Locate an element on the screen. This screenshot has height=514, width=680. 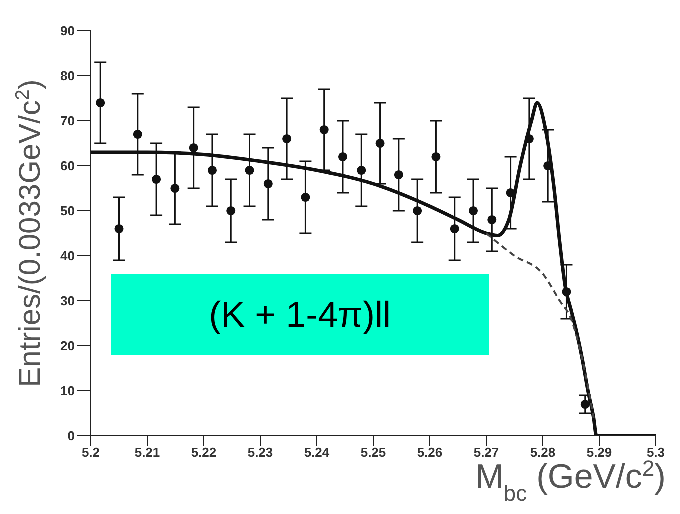
x-tick-label: 5.25 is located at coordinates (373, 452).